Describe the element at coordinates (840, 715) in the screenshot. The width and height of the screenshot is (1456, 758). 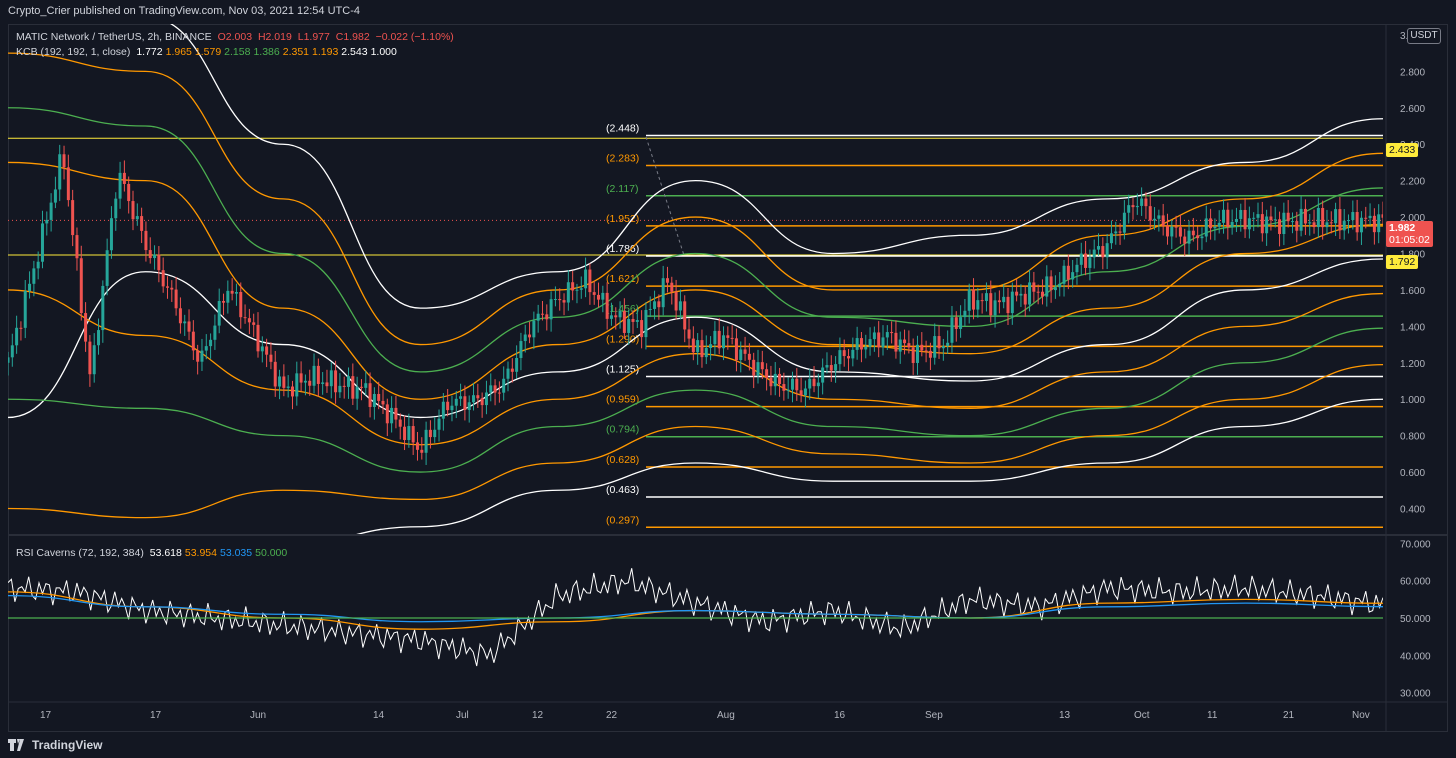
I see `time-tick-label: 16` at that location.